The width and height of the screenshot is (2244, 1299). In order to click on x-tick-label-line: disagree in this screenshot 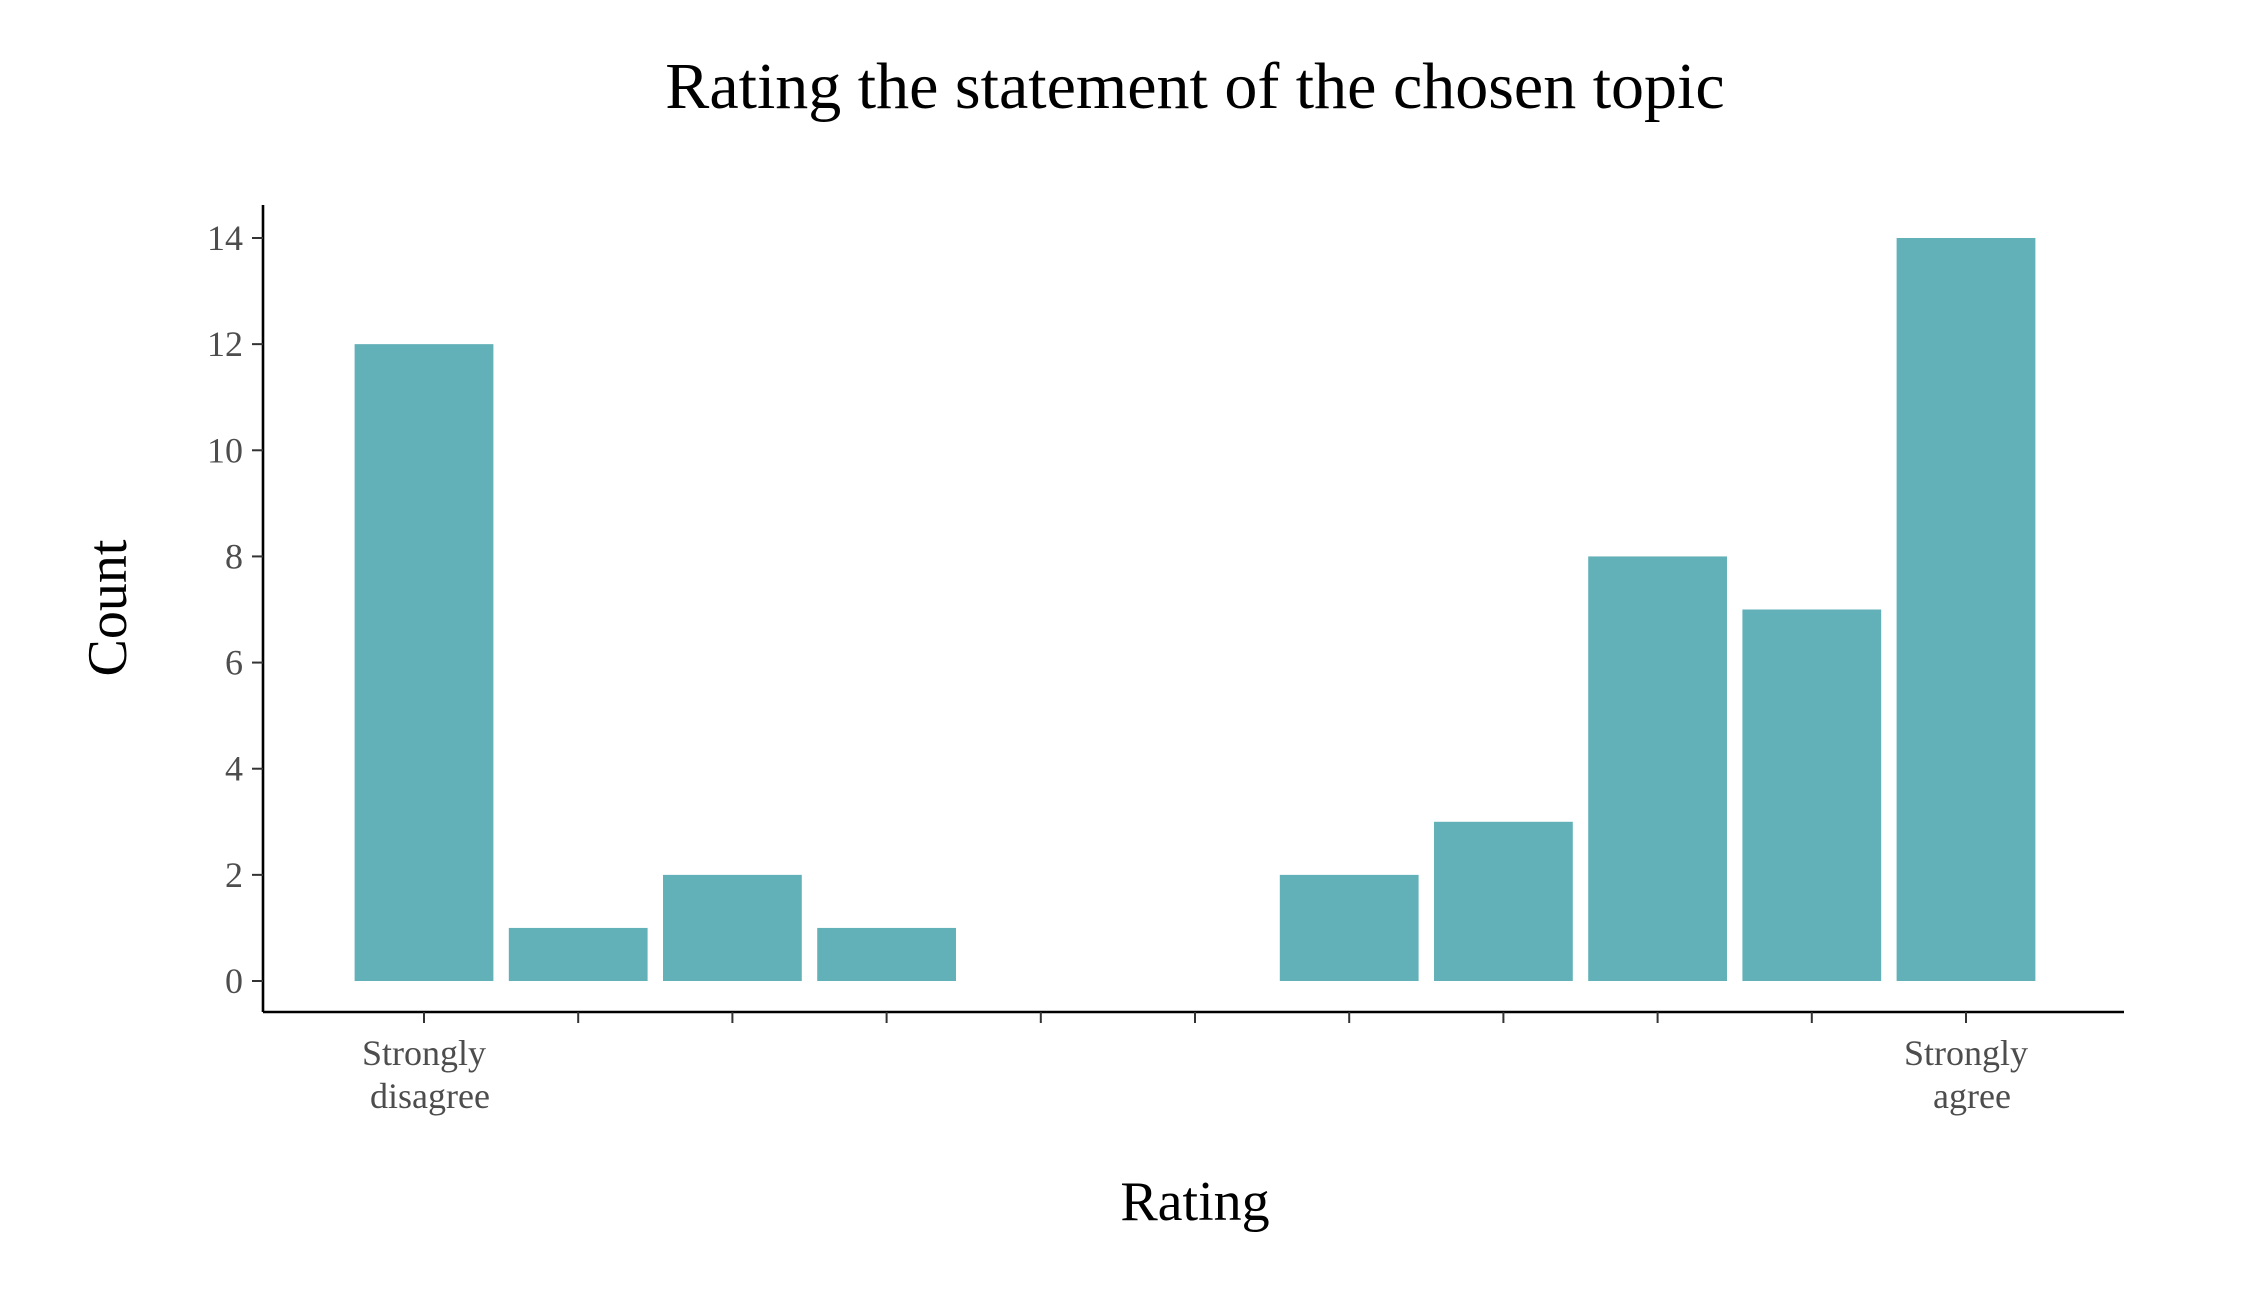, I will do `click(430, 1096)`.